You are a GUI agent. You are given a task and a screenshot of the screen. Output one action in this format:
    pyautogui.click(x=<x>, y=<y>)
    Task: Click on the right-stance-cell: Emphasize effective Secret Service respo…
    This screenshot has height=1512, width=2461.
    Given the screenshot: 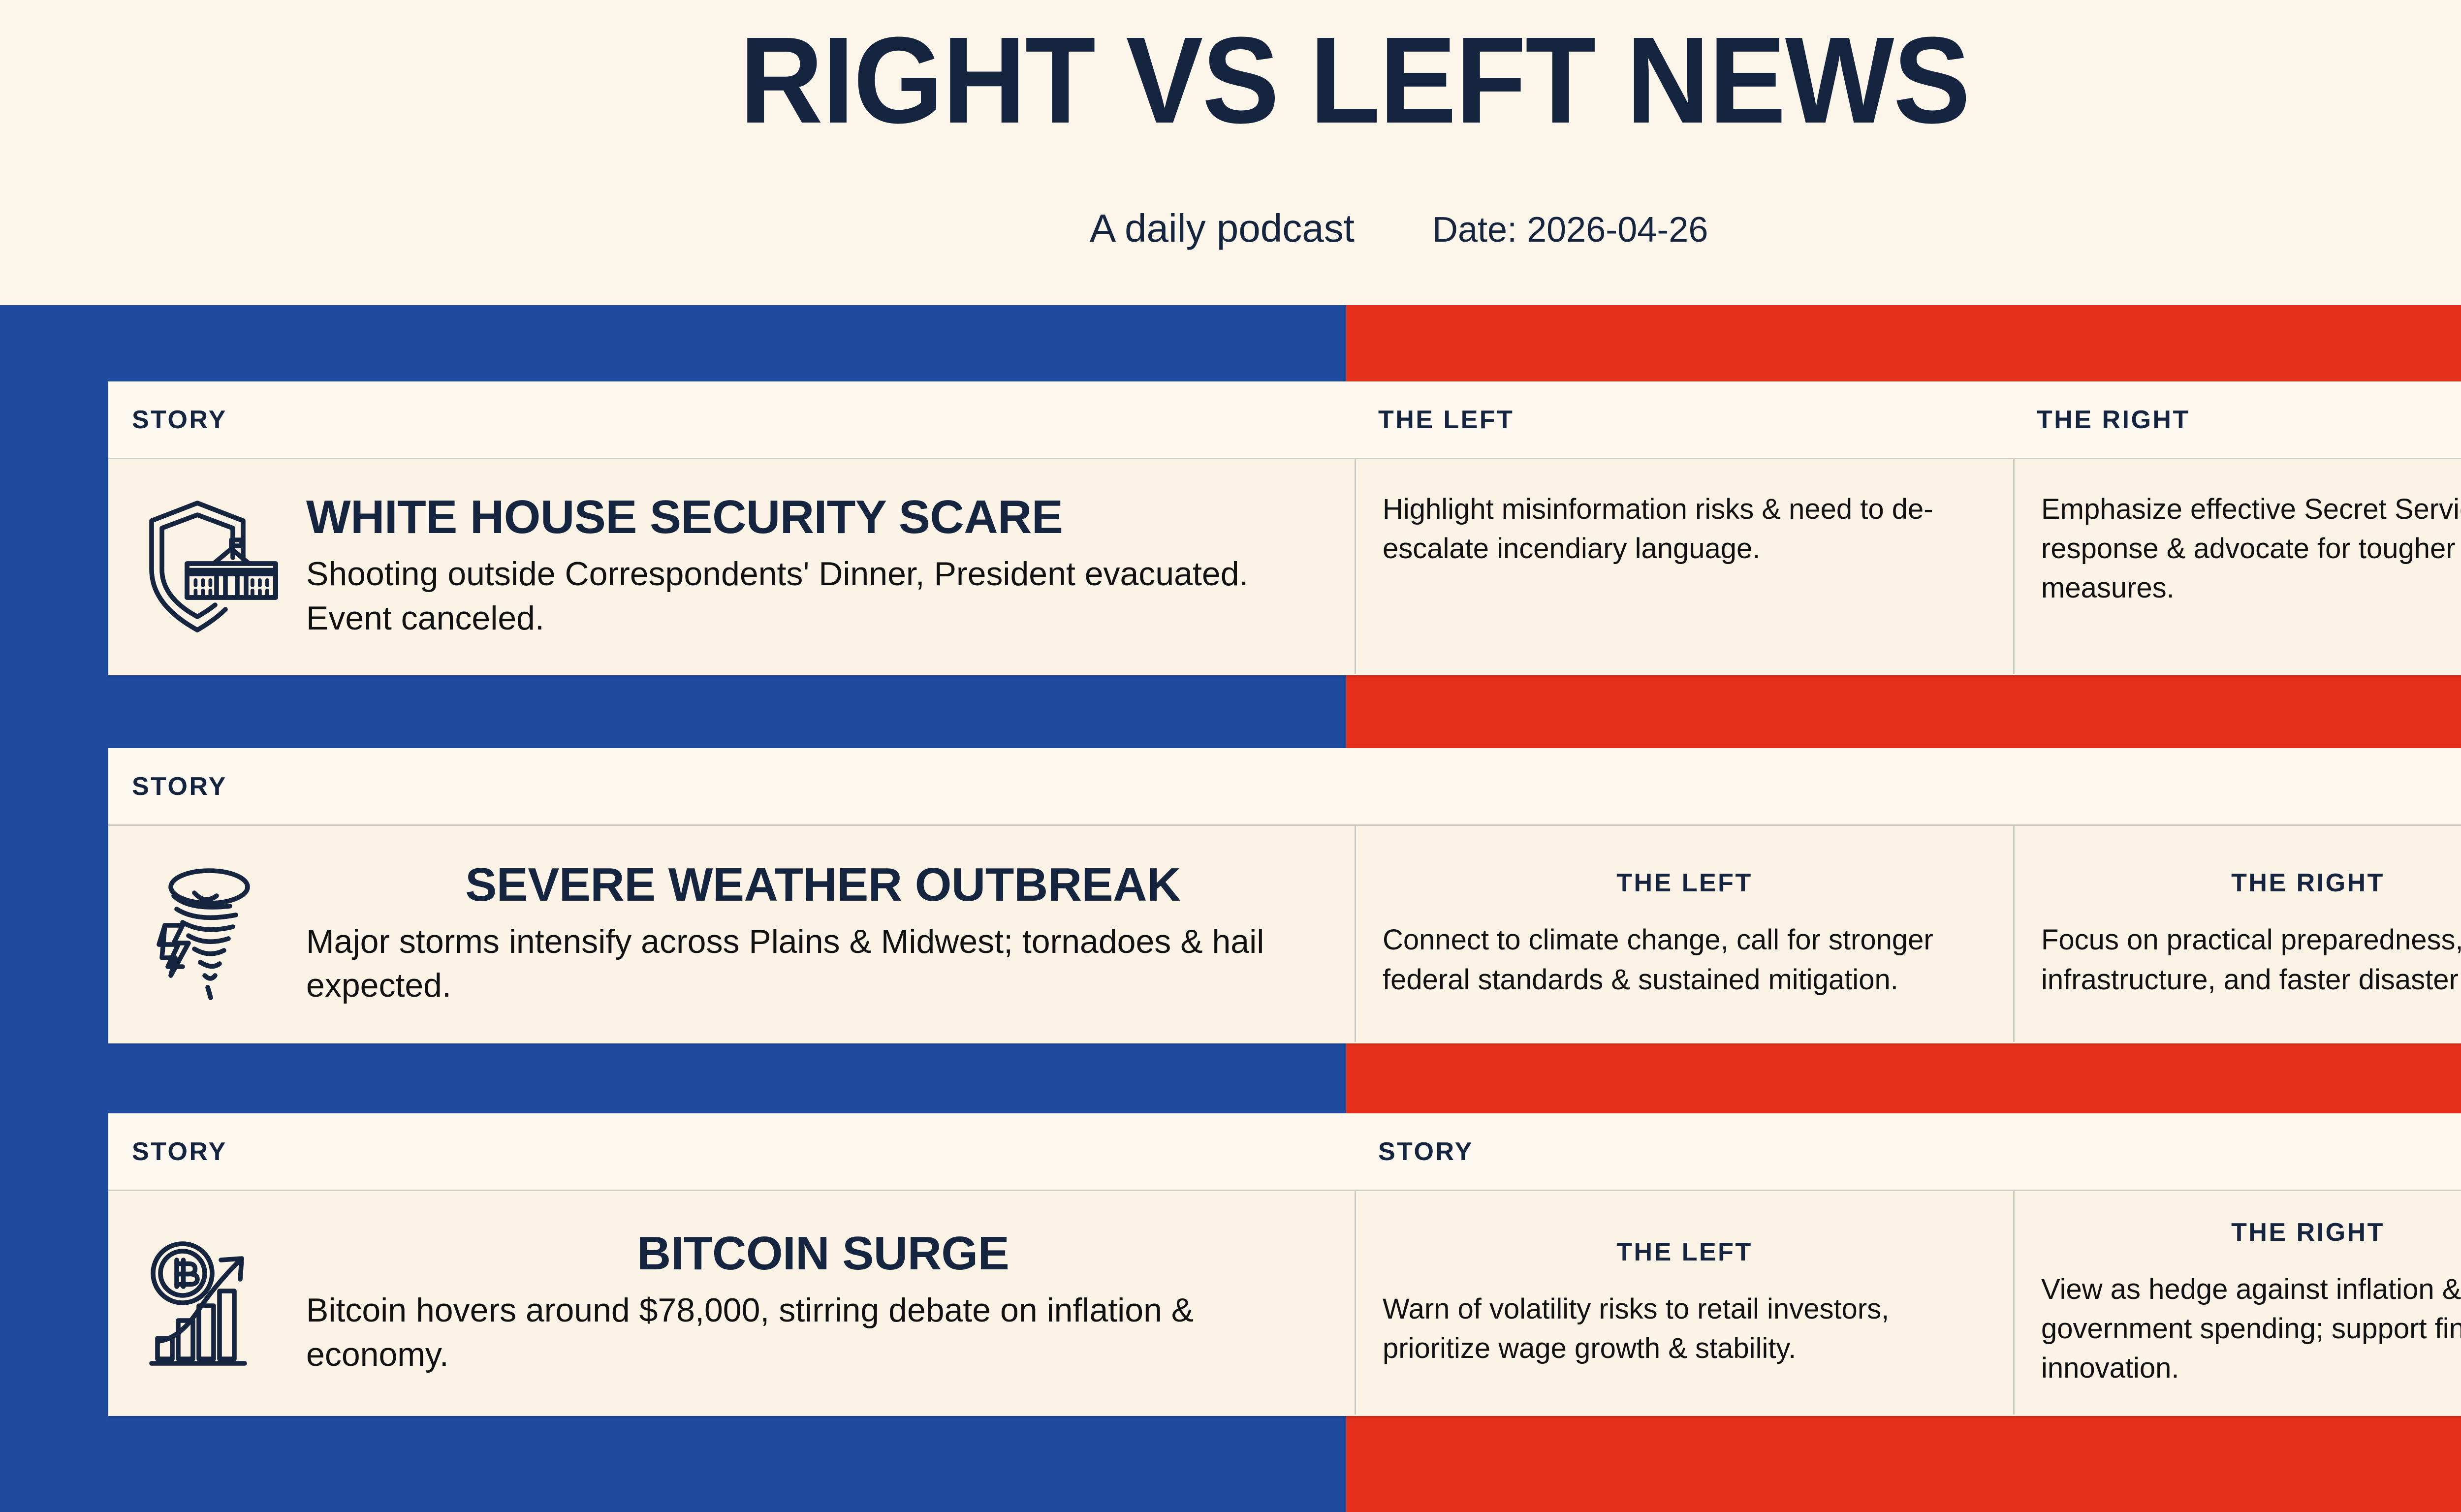 What is the action you would take?
    pyautogui.click(x=2237, y=566)
    